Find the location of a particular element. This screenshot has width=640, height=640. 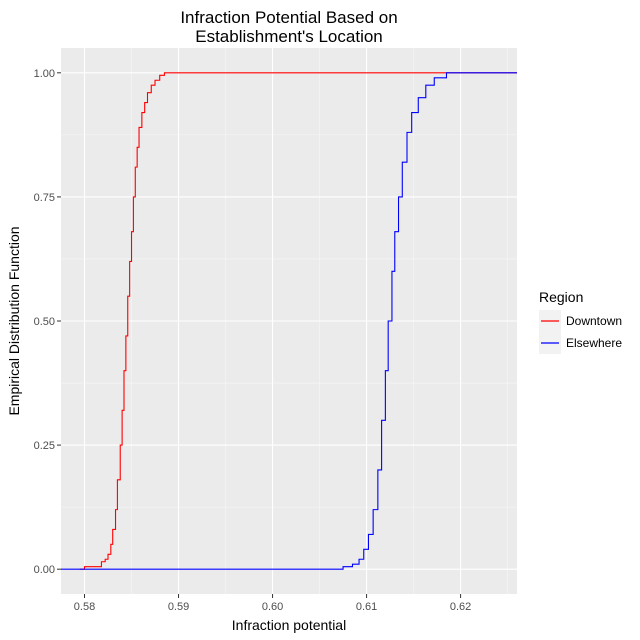

legend: Region Downtown Elsewhere is located at coordinates (580, 321).